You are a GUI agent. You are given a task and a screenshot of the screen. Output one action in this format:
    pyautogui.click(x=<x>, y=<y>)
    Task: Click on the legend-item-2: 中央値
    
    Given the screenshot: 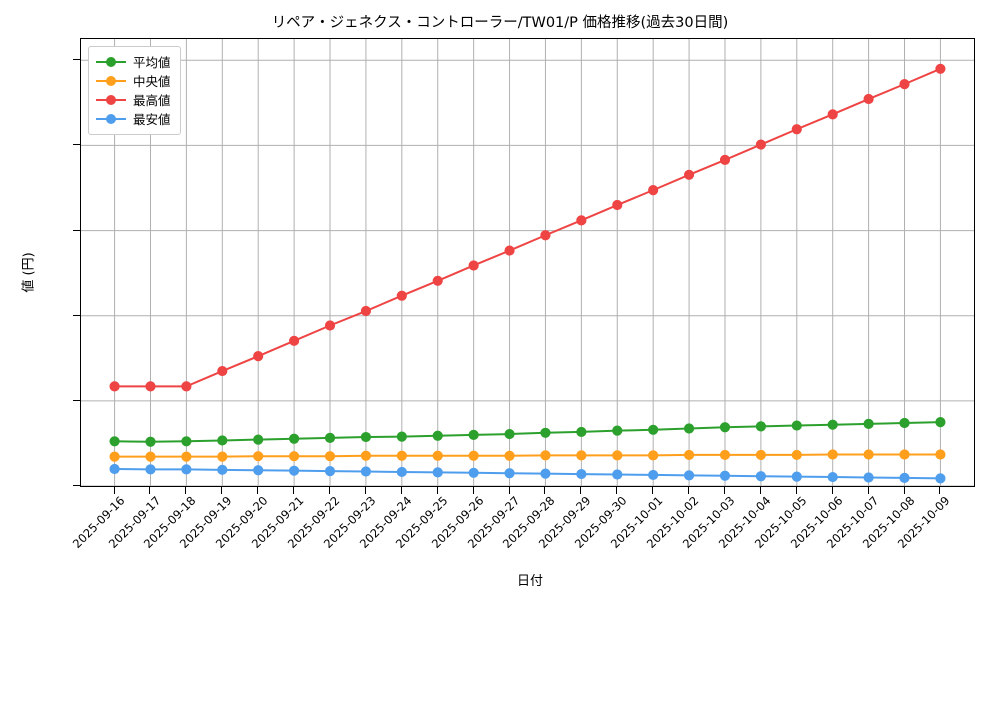 What is the action you would take?
    pyautogui.click(x=133, y=80)
    